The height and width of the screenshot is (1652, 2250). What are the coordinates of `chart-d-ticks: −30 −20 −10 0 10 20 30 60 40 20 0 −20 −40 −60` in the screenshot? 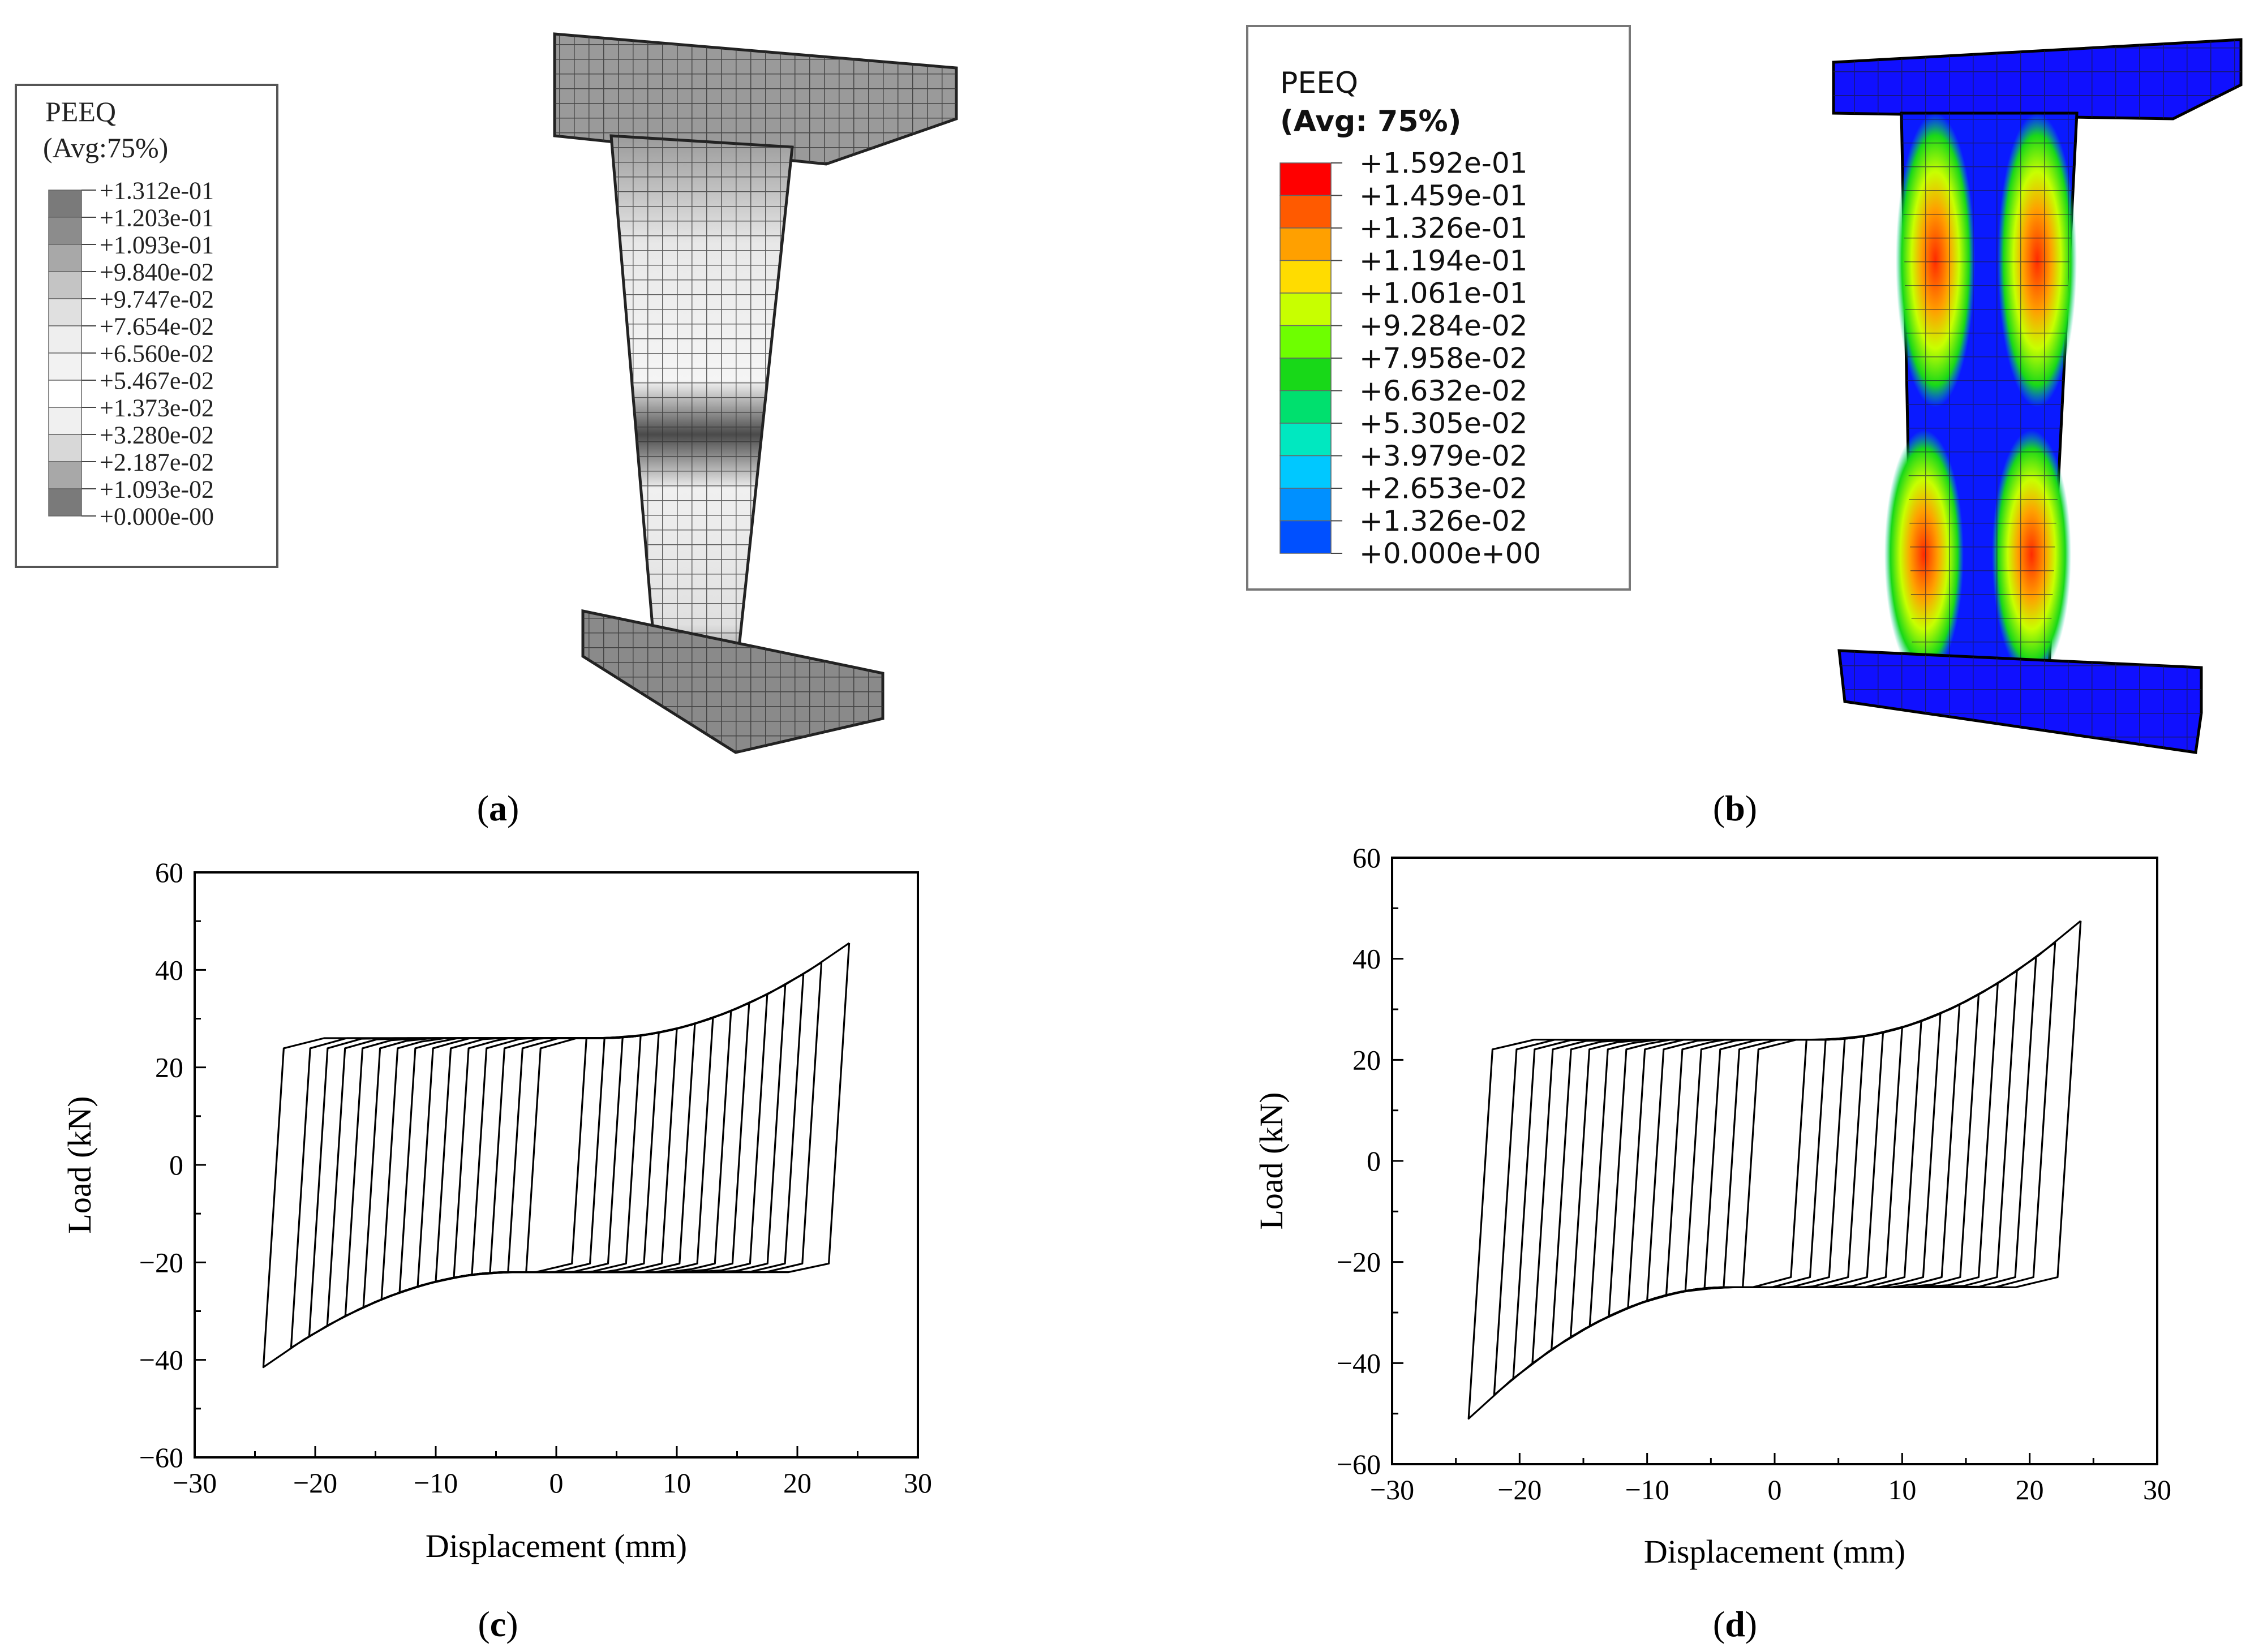 It's located at (1754, 1173).